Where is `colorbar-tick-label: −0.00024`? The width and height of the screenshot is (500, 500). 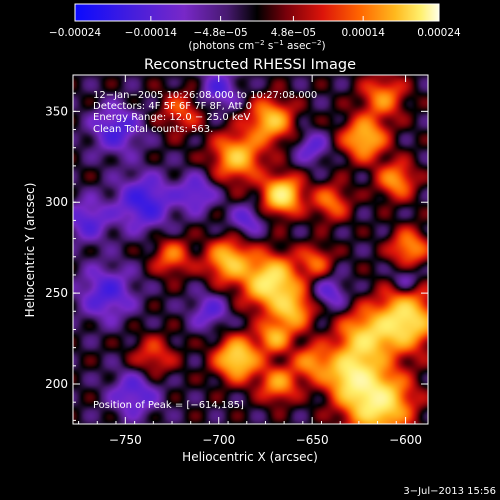 colorbar-tick-label: −0.00024 is located at coordinates (75, 33).